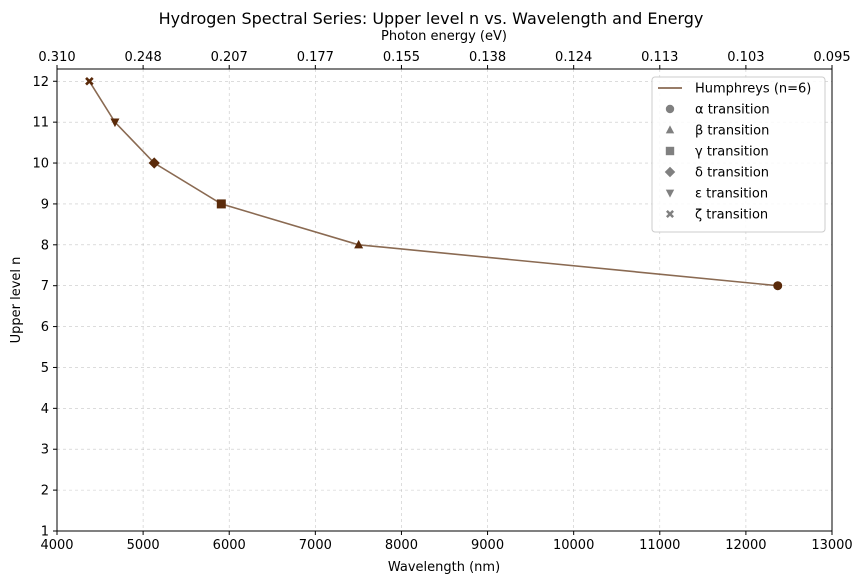 This screenshot has width=863, height=585. I want to click on x-tick-label: 8000, so click(401, 545).